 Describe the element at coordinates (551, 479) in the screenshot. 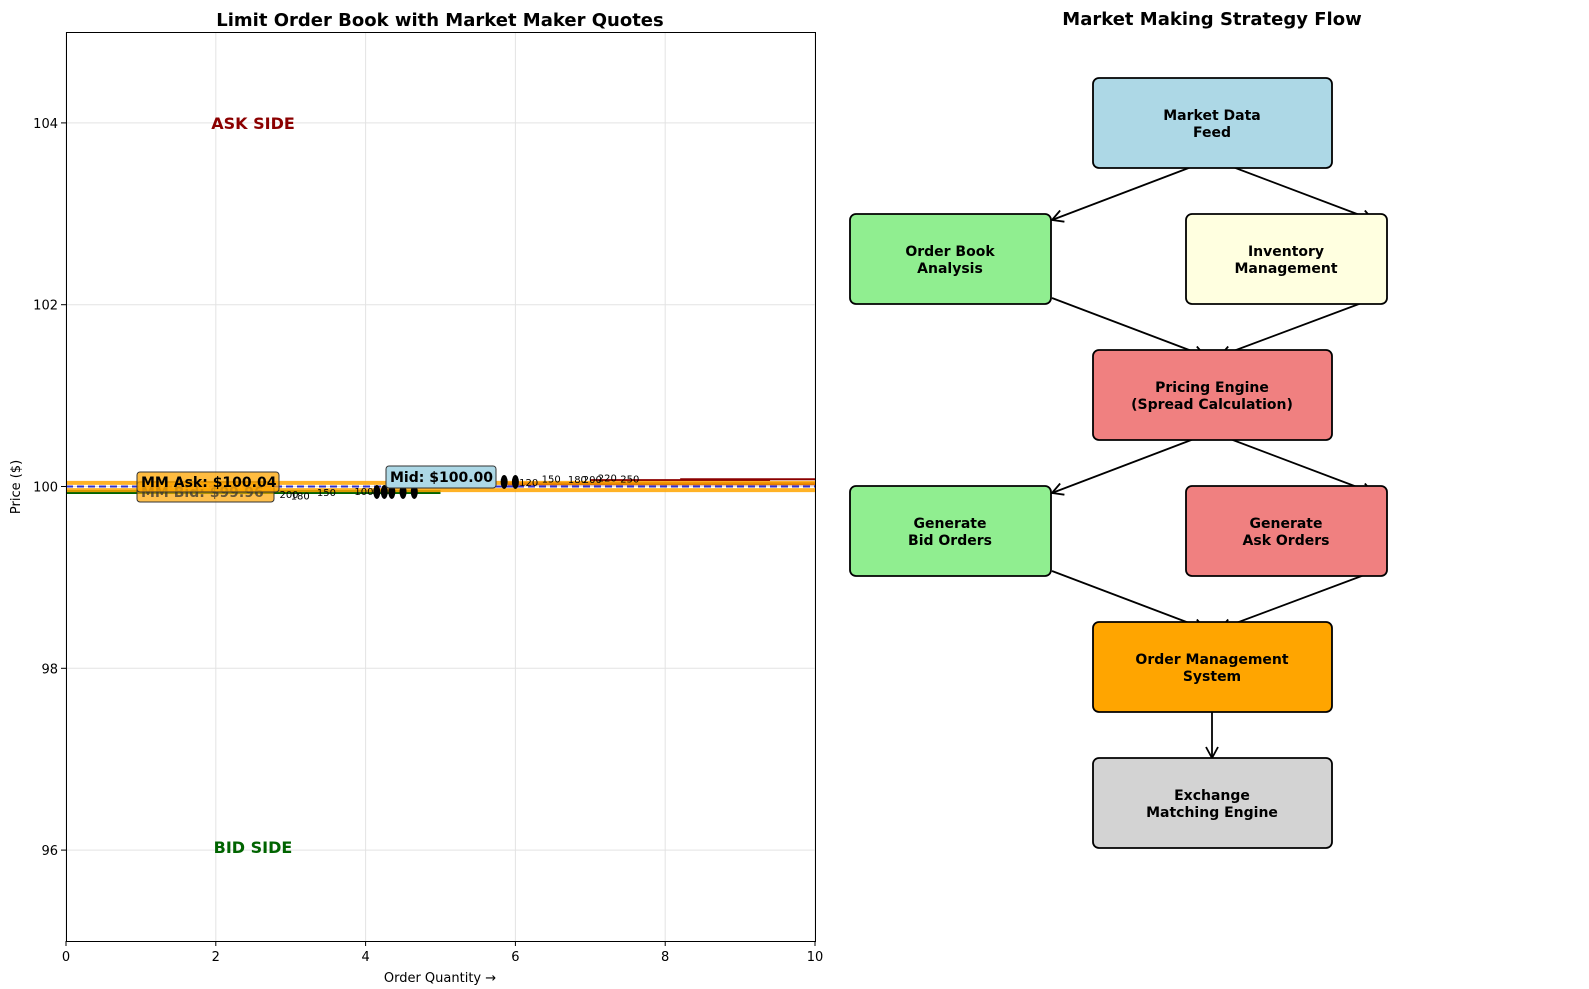

I see `ask-quantity-label: 150` at that location.